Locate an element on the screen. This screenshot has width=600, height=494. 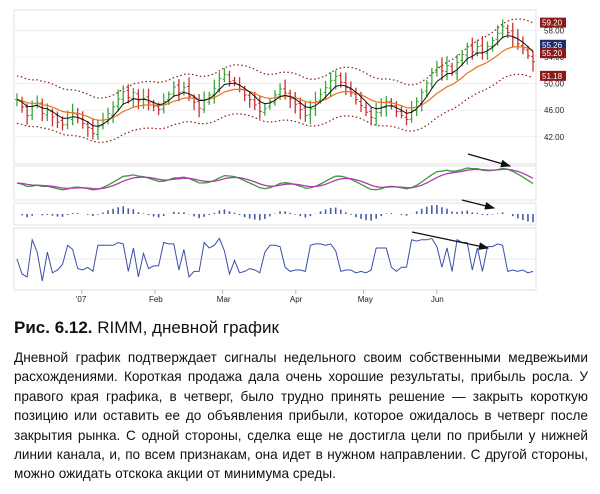
macd-histogram-panel is located at coordinates (277, 214).